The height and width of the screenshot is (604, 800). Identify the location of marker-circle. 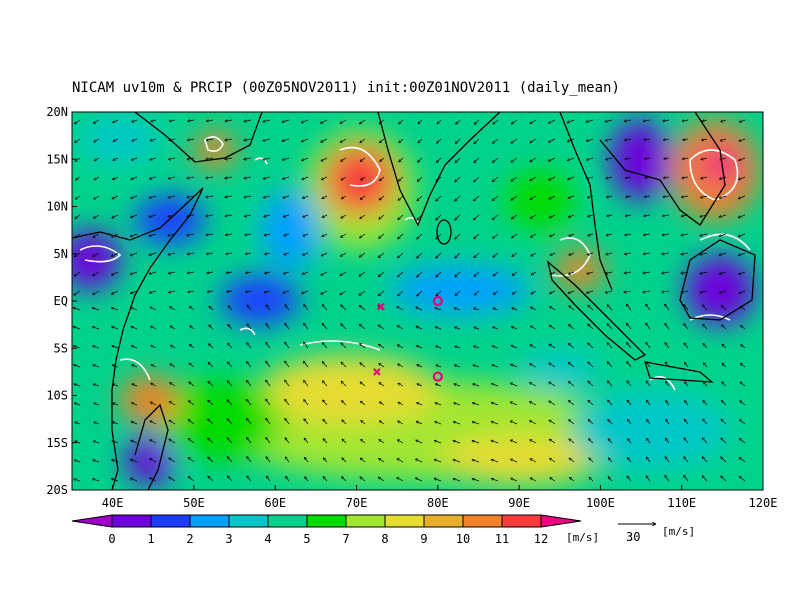
(437, 301).